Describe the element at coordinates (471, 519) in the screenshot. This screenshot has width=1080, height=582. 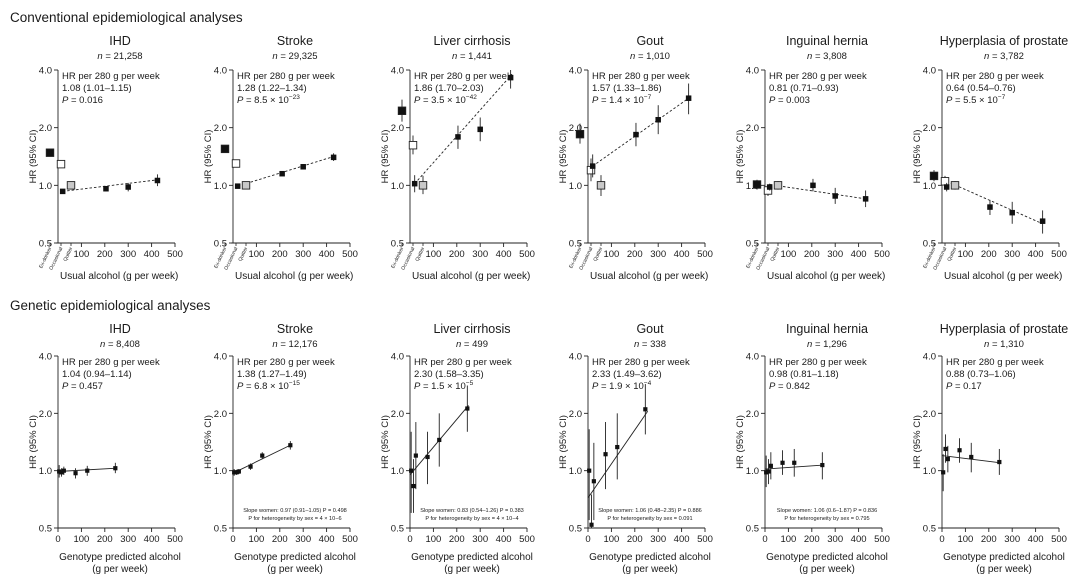
I see `footnote-heterogeneity: P for heterogeneity by sex = 4 × 10−4` at that location.